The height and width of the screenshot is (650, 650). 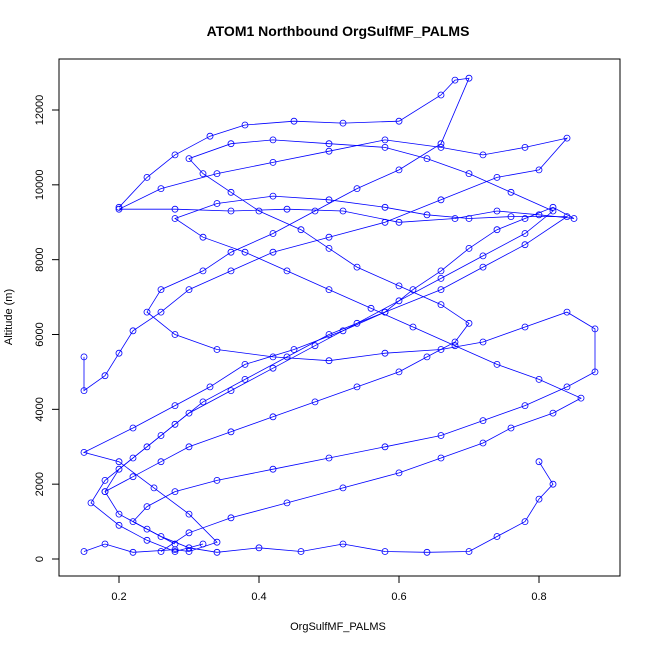 I want to click on chart-title: ATOM1 Northbound OrgSulfMF_PALMS, so click(x=338, y=31).